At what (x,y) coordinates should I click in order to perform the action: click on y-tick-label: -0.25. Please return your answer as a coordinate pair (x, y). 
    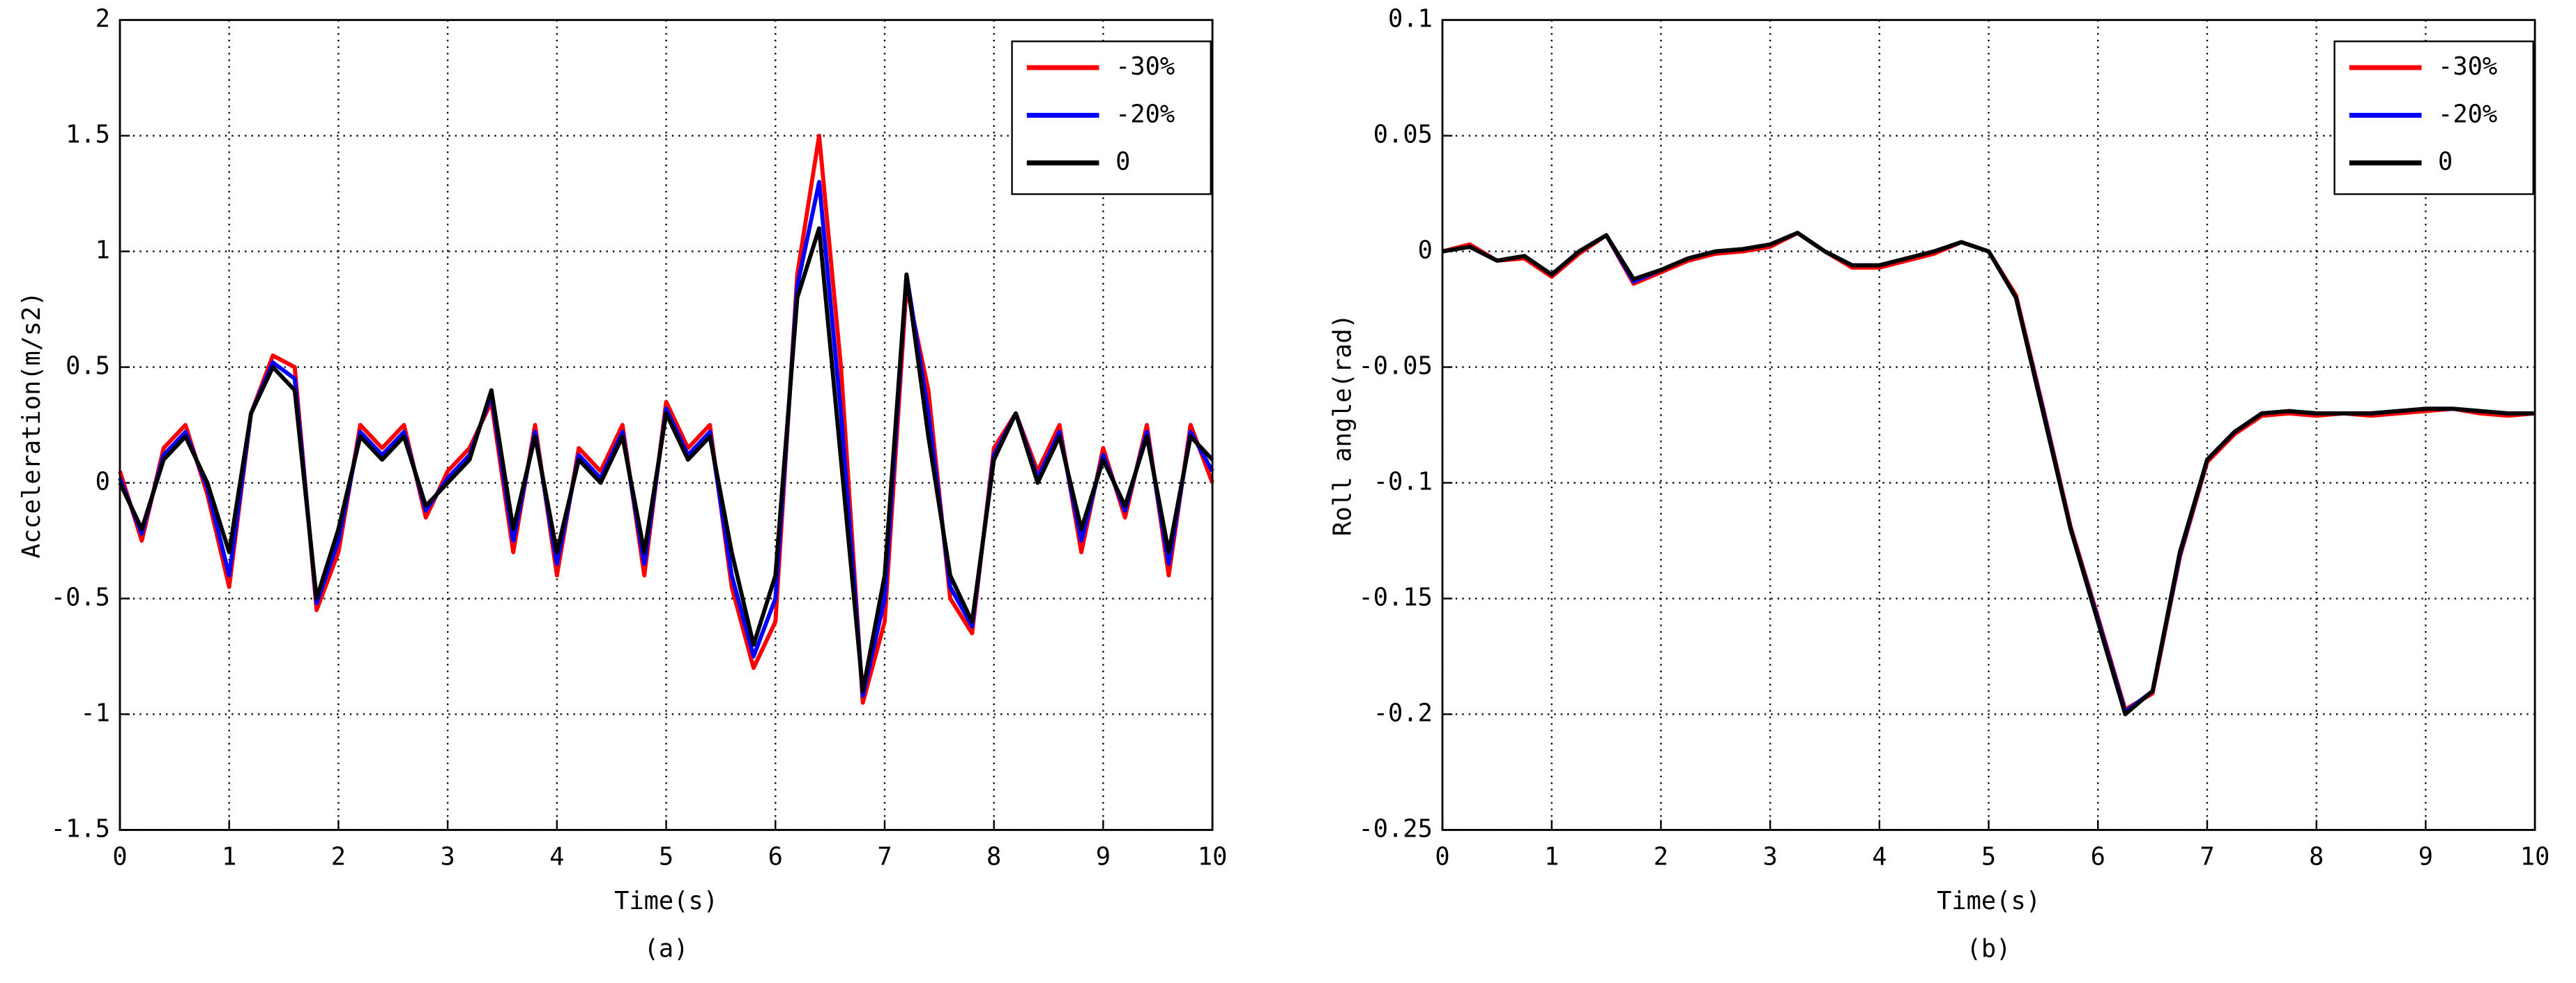
    Looking at the image, I should click on (1396, 828).